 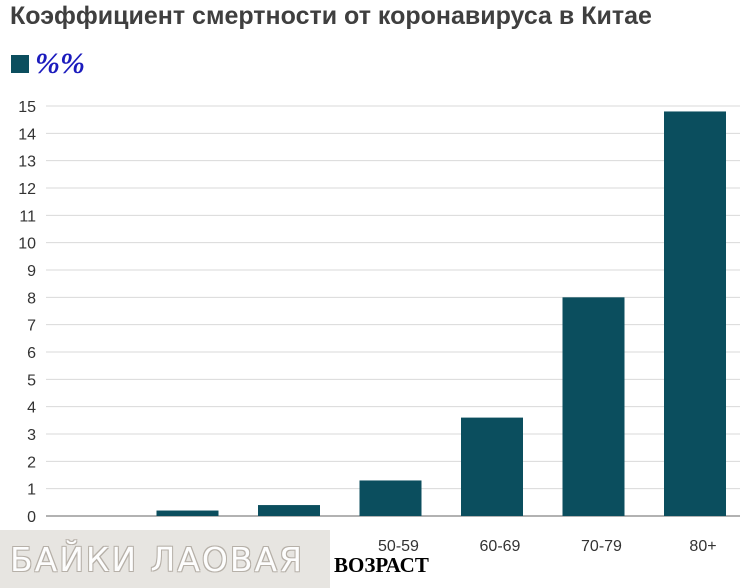 What do you see at coordinates (27, 189) in the screenshot?
I see `y-tick-label: 12` at bounding box center [27, 189].